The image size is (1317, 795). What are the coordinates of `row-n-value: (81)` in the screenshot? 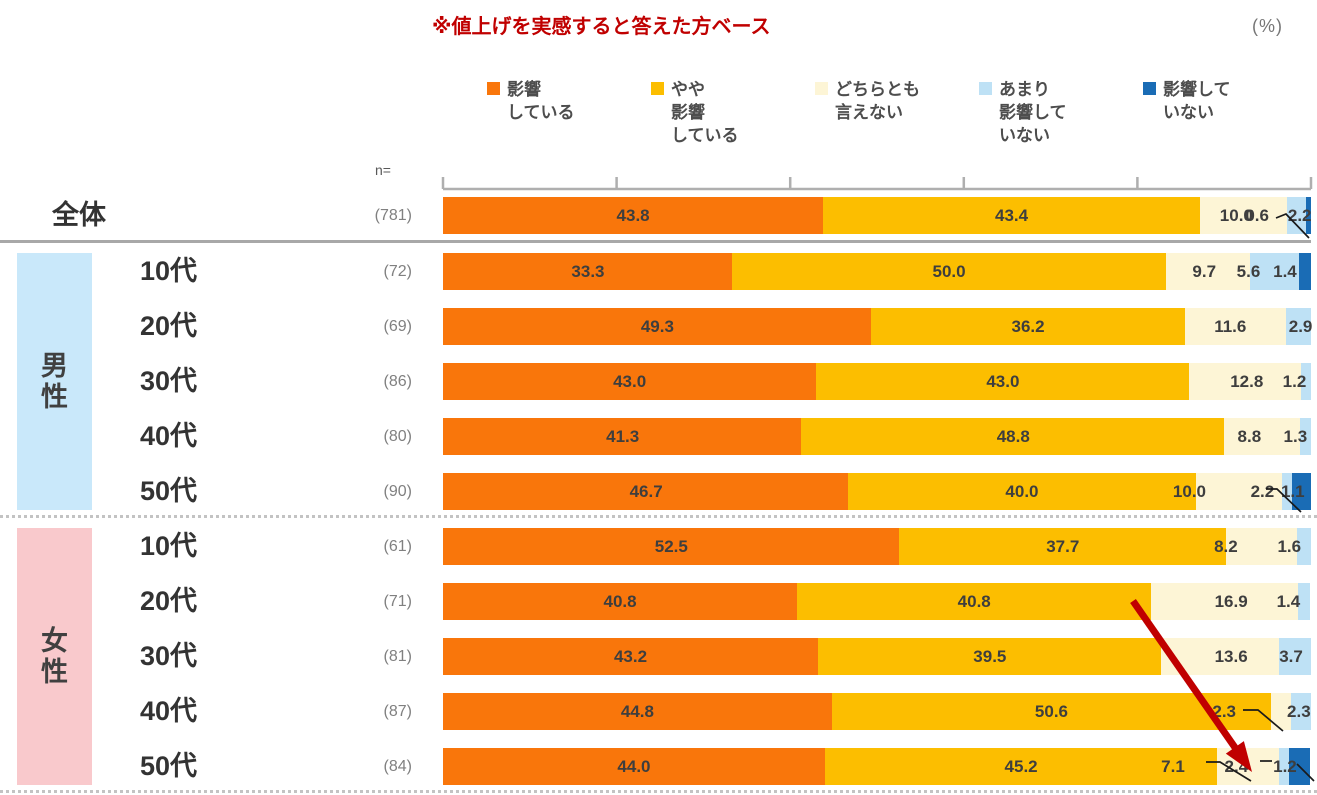 It's located at (397, 656).